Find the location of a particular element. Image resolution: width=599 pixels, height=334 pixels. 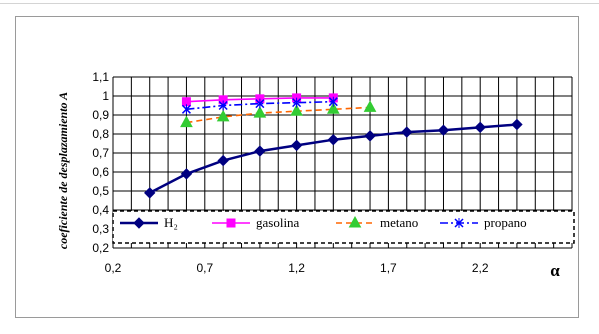

x-tick-label: 0,2 is located at coordinates (113, 268).